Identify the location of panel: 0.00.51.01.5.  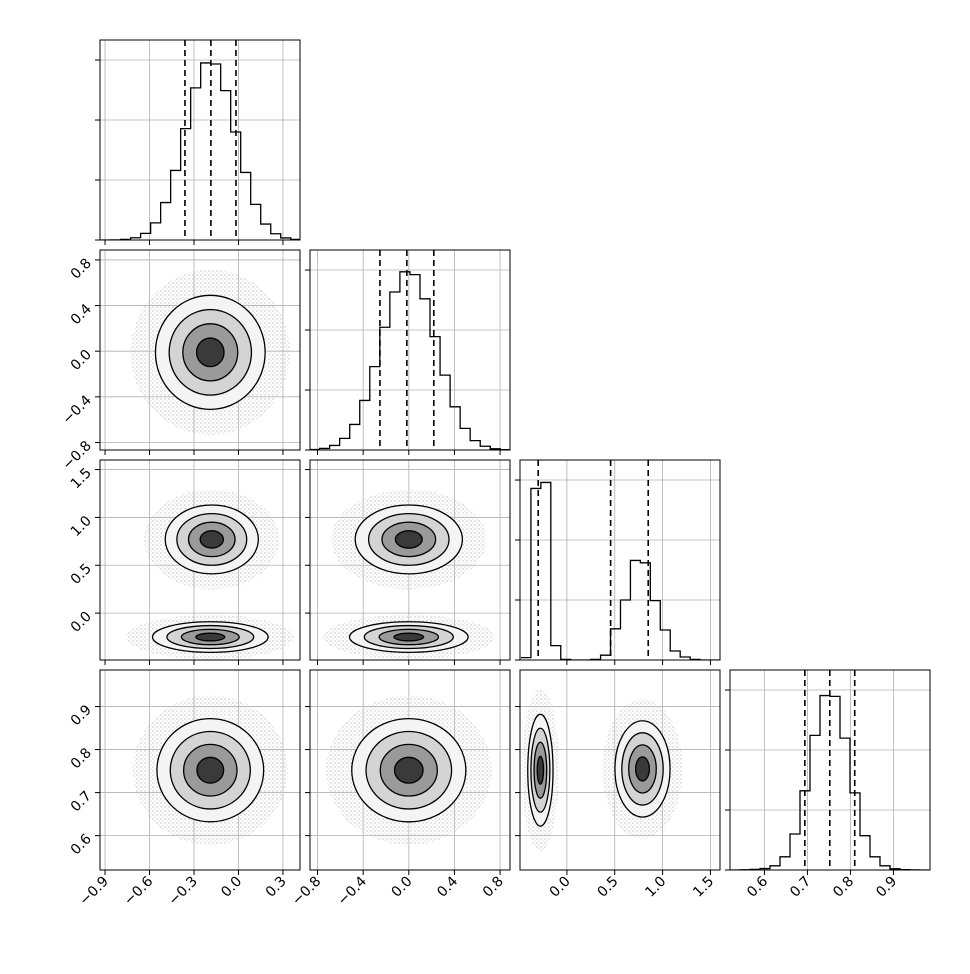
(184, 562).